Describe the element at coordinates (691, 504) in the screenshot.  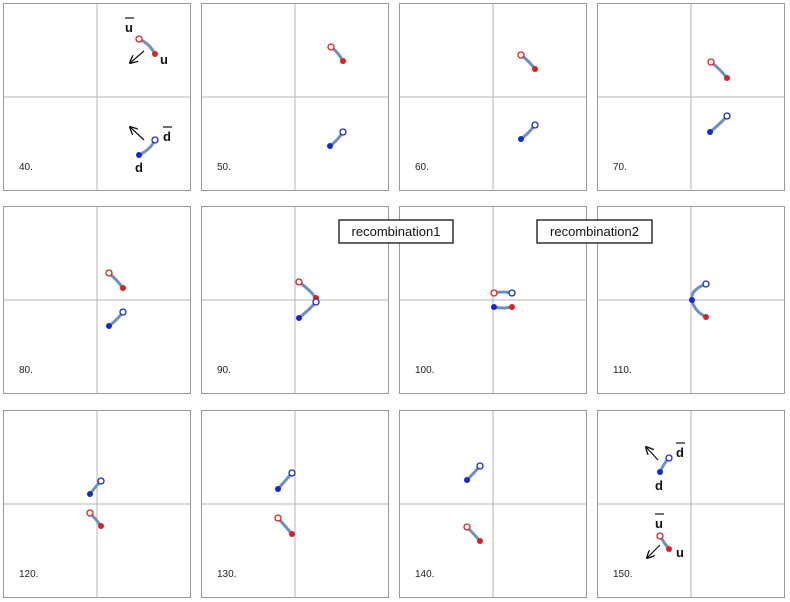
I see `frame-150: 150. d d u u` at that location.